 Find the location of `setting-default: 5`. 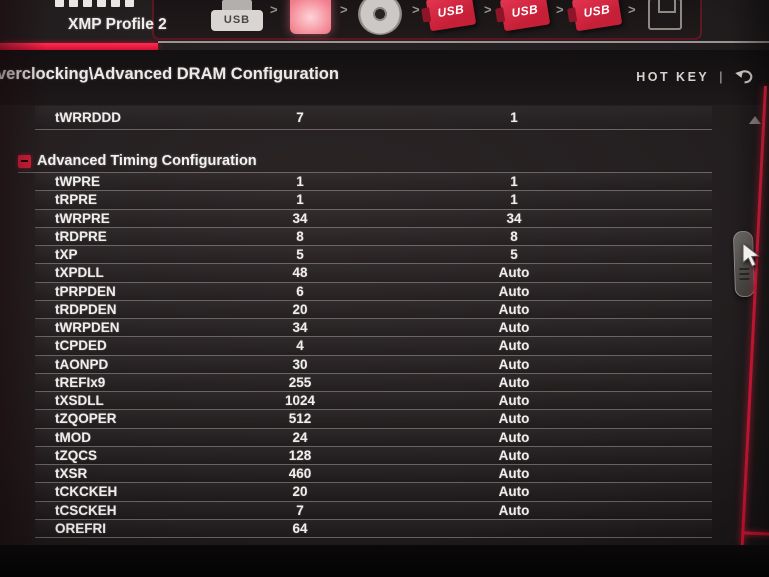

setting-default: 5 is located at coordinates (514, 255).